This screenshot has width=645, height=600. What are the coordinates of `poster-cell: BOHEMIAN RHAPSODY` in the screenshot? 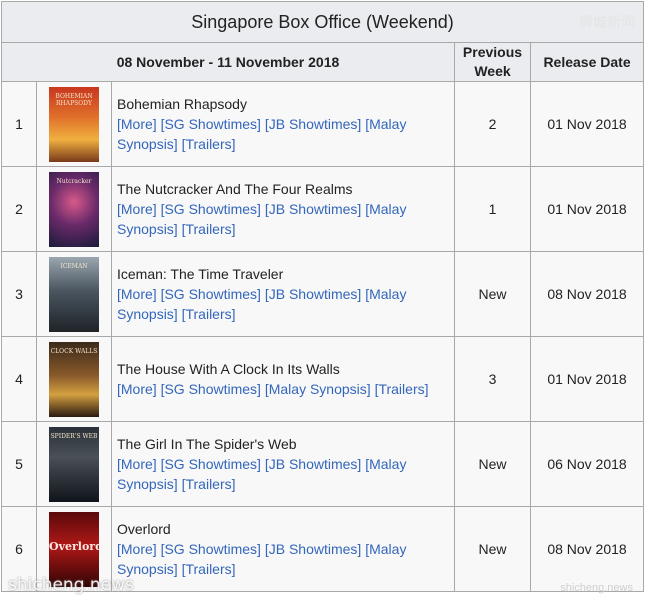 It's located at (74, 124).